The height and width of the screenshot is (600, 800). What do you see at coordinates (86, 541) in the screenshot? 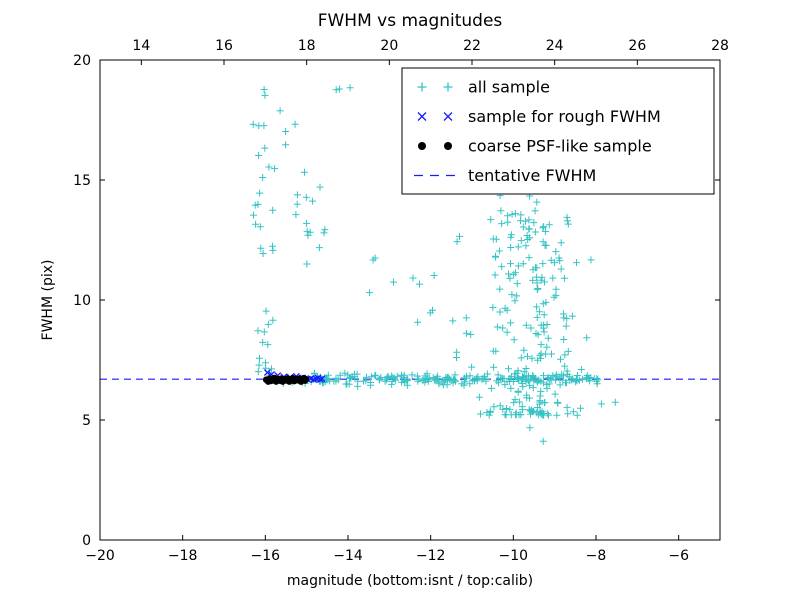
I see `y-tick-label: 0` at bounding box center [86, 541].